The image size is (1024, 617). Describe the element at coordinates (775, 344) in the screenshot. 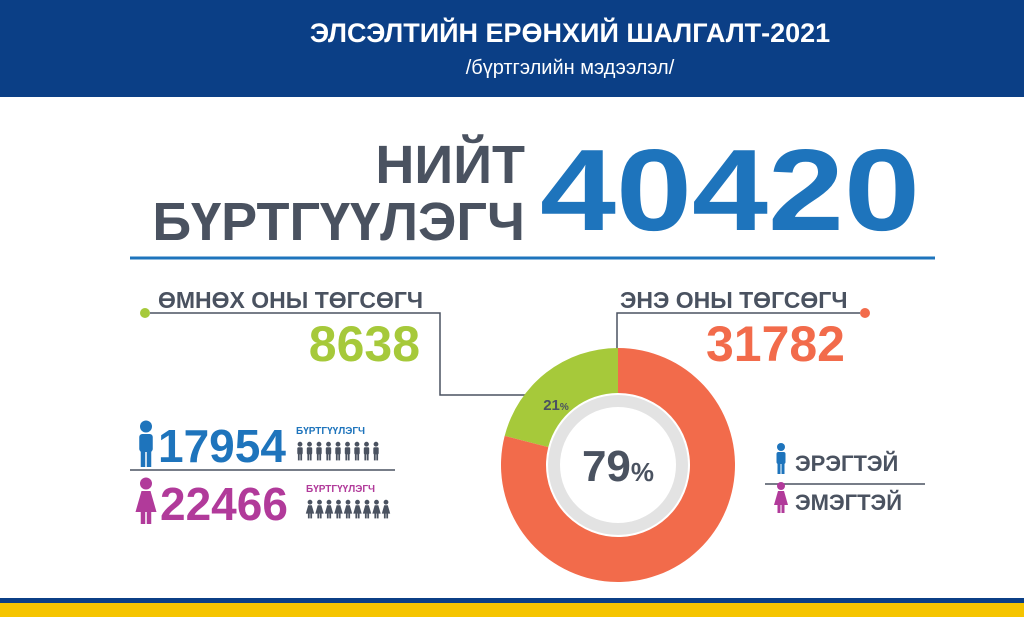

I see `current-value: 31782` at that location.